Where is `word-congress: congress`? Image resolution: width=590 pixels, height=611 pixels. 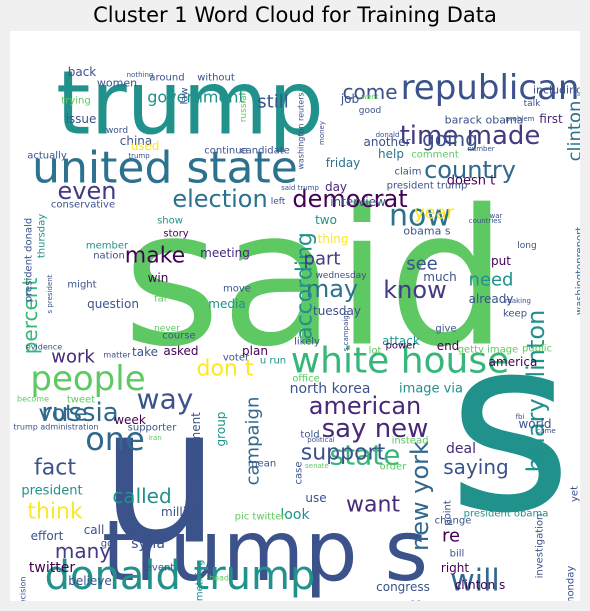 word-congress: congress is located at coordinates (403, 587).